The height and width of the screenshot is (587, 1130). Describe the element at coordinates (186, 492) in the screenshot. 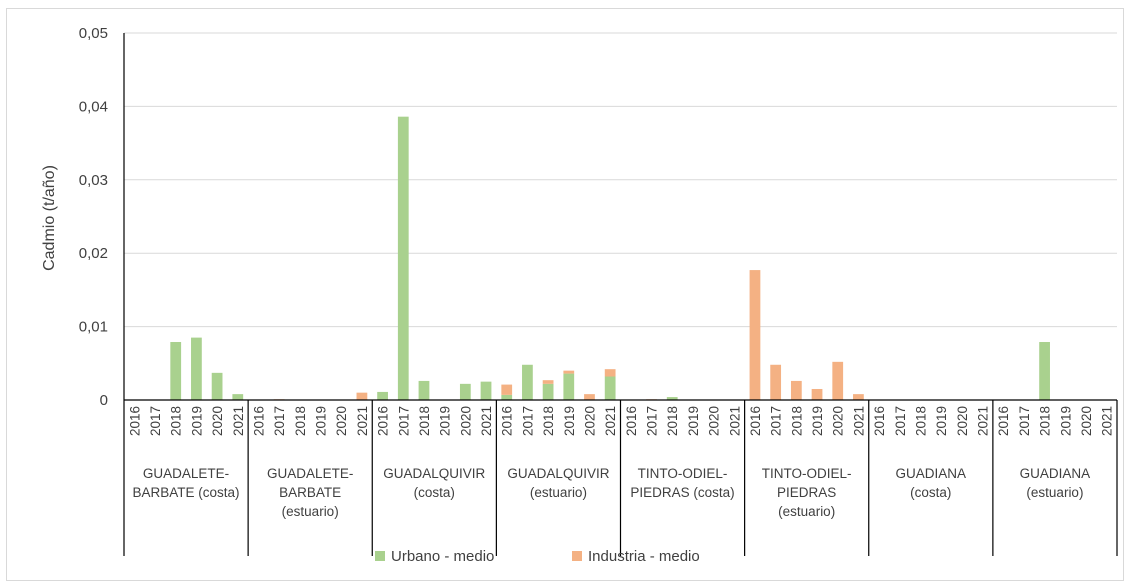

I see `group-label-line: BARBATE (costa)` at that location.